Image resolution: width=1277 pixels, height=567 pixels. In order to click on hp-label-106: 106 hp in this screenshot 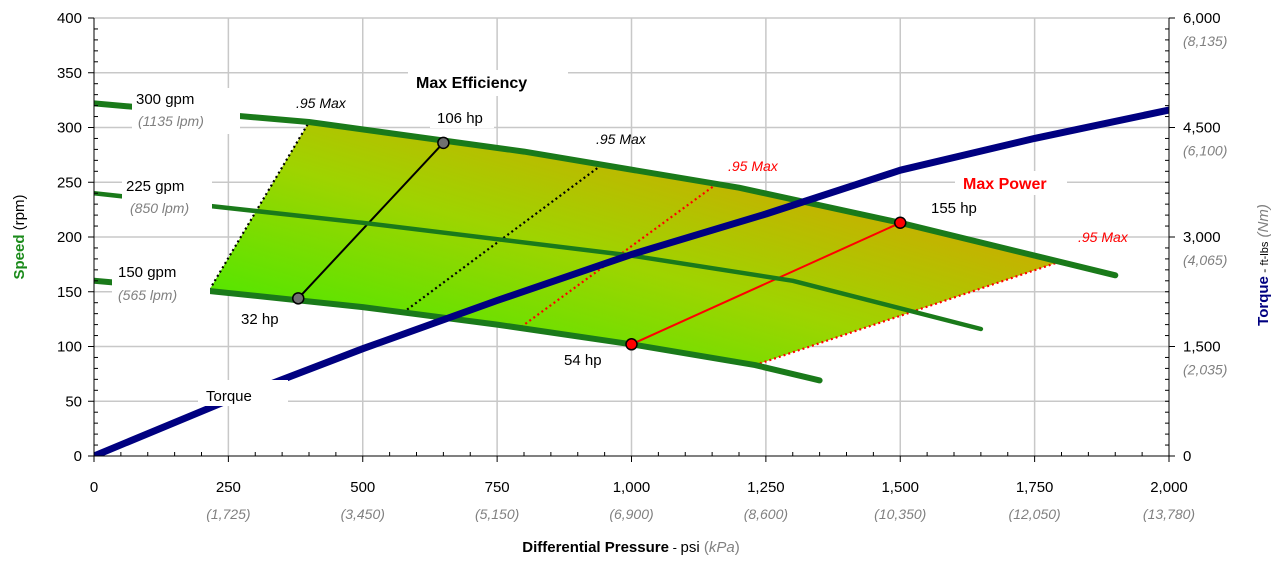, I will do `click(460, 118)`.